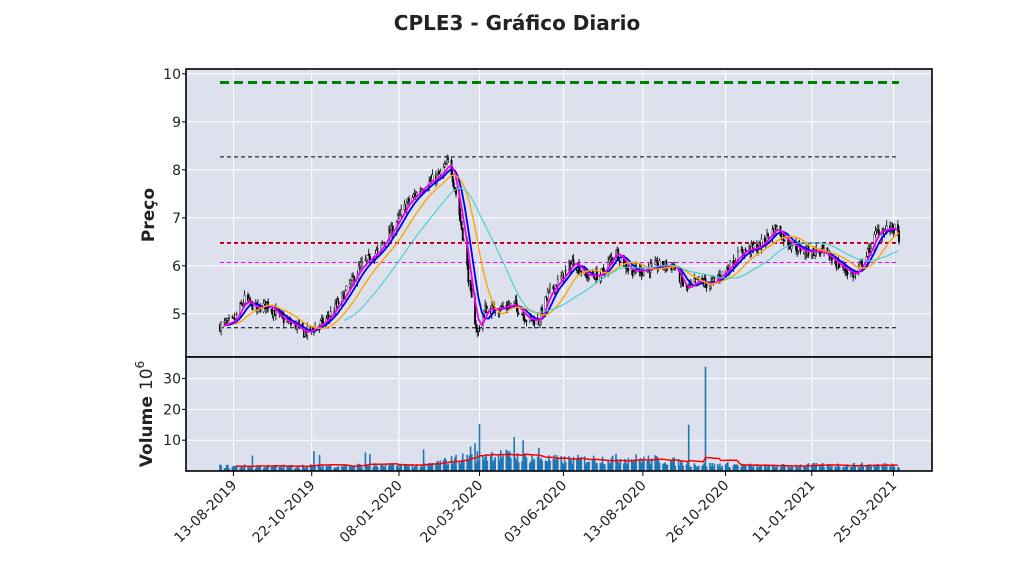 The height and width of the screenshot is (579, 1035). I want to click on price-axis-label: Preço, so click(149, 215).